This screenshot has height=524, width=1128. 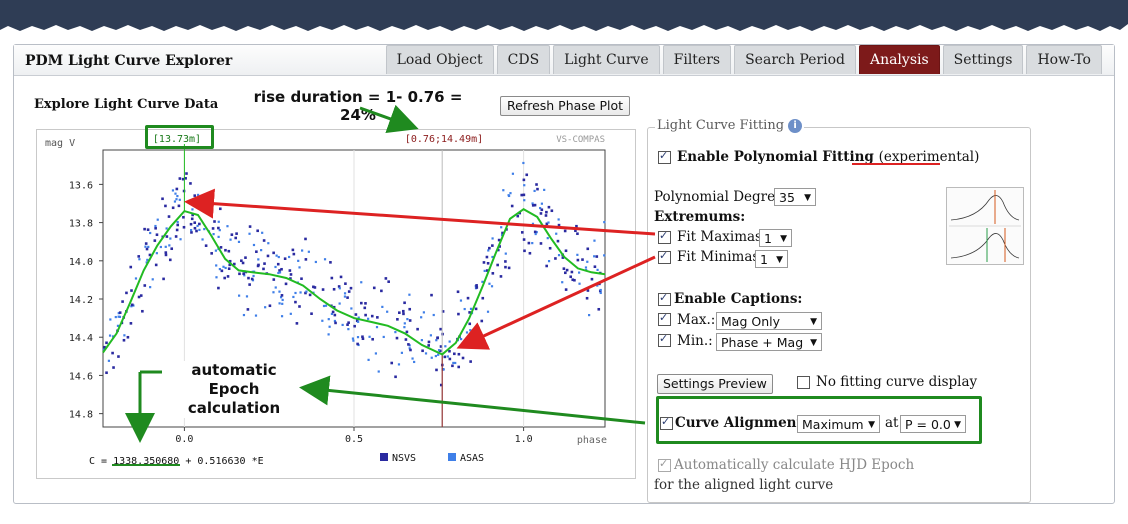 What do you see at coordinates (664, 156) in the screenshot?
I see `enable-poly-checkbox` at bounding box center [664, 156].